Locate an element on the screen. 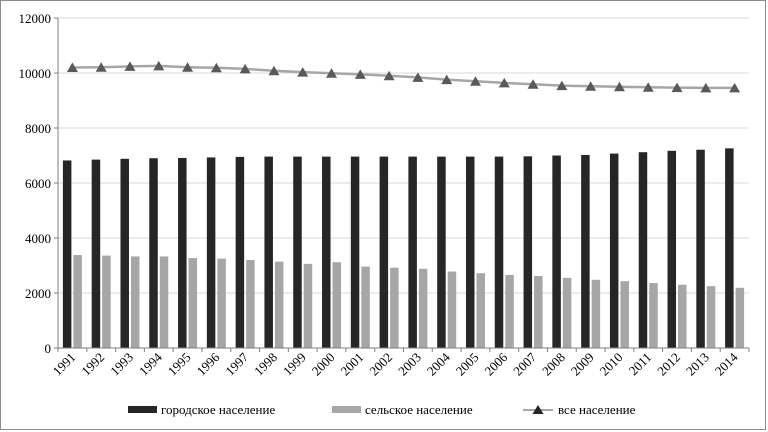  total-series-line is located at coordinates (403, 77).